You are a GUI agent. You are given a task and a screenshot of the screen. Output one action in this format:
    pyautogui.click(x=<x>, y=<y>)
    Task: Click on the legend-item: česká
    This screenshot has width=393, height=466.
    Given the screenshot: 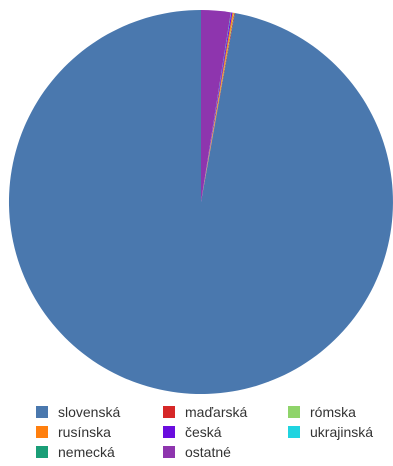 What is the action you would take?
    pyautogui.click(x=192, y=432)
    